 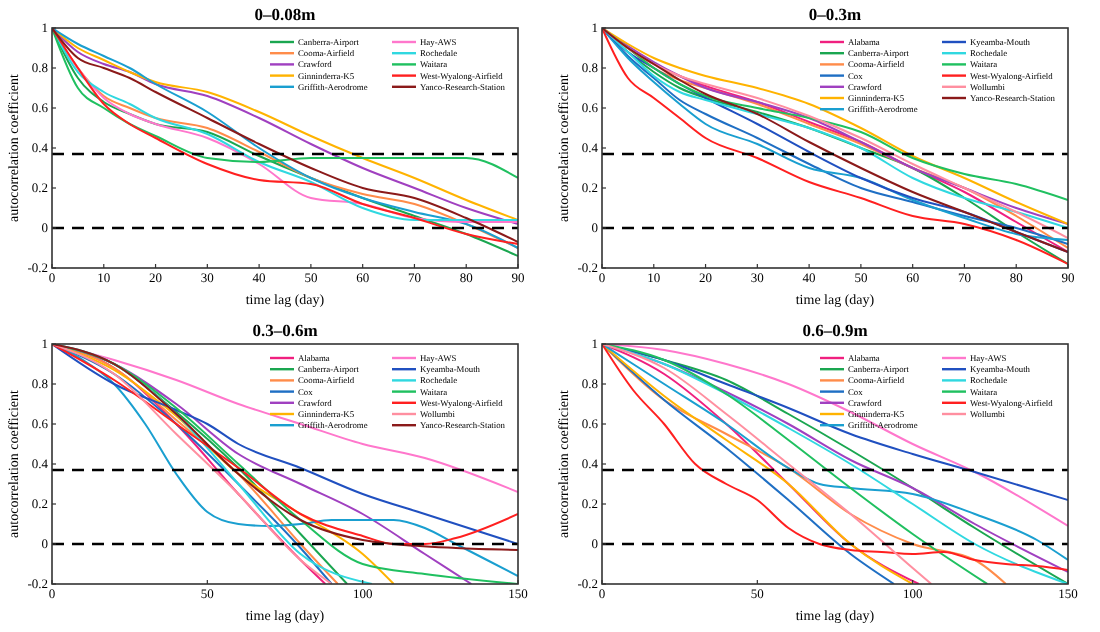 I want to click on chart-title: 0–0.3m, so click(x=835, y=14).